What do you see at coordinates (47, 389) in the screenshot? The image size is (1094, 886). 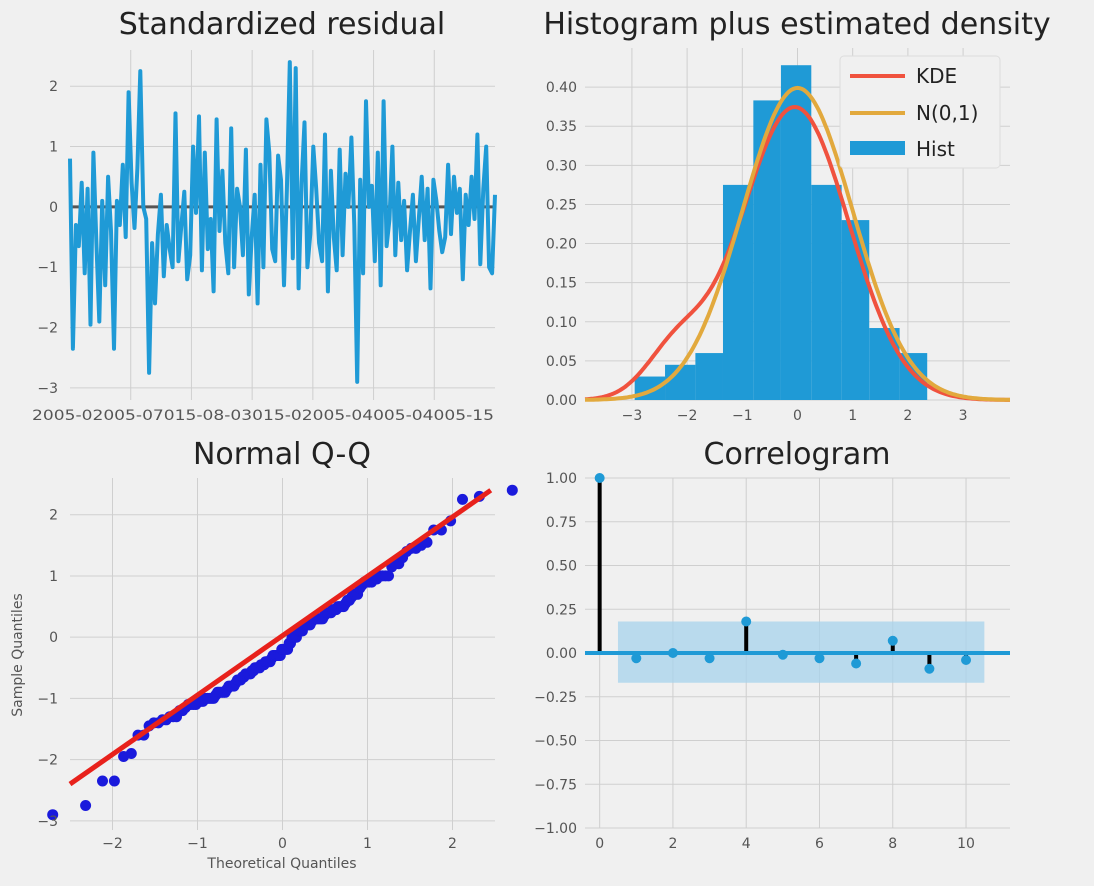 I see `std-resid-ytick-label: −3` at bounding box center [47, 389].